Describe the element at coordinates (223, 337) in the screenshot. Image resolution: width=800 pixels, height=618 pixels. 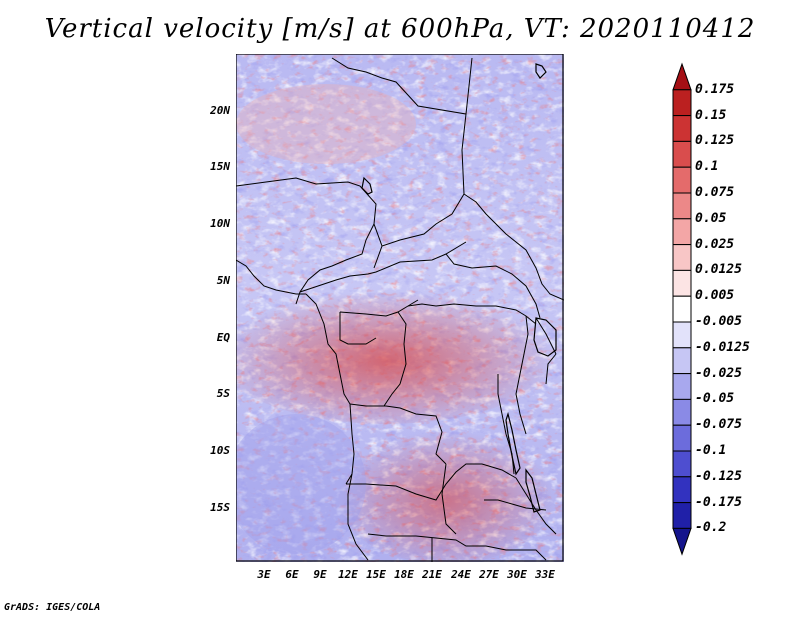
I see `ylabel-eq: EQ` at that location.